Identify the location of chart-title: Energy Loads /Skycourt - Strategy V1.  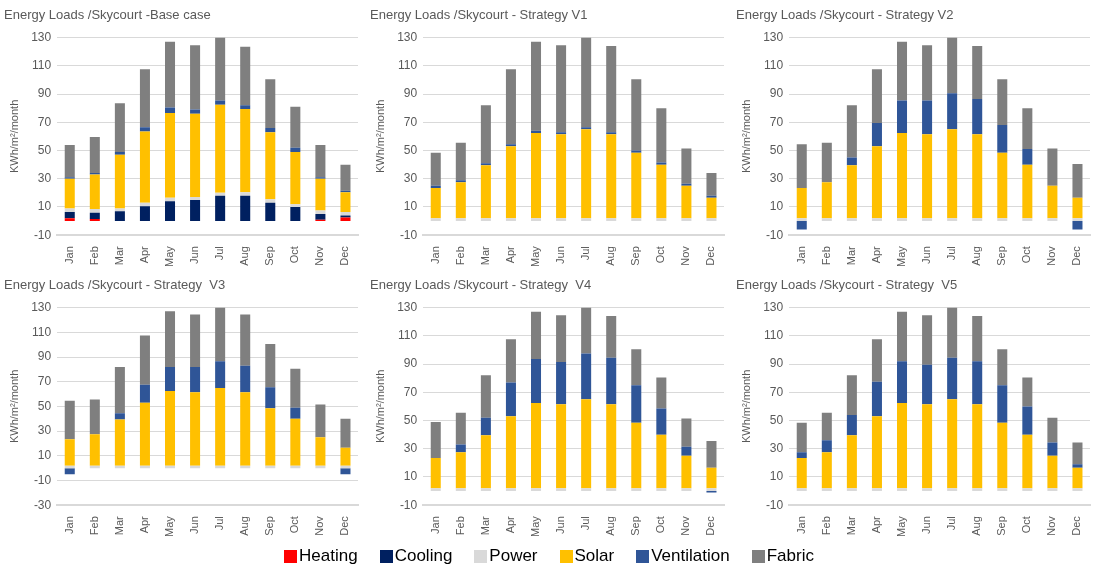
(479, 15).